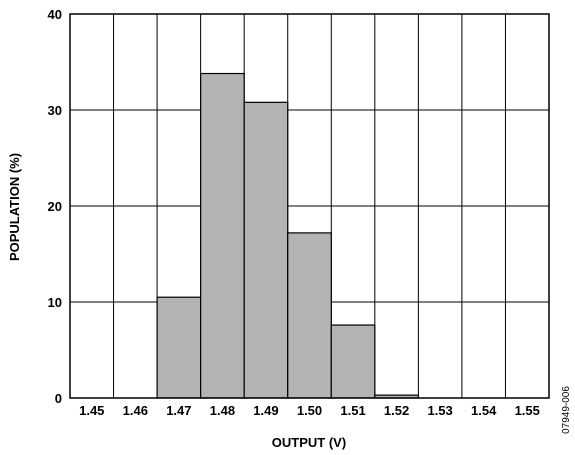  What do you see at coordinates (55, 110) in the screenshot?
I see `y-tick-label: 30` at bounding box center [55, 110].